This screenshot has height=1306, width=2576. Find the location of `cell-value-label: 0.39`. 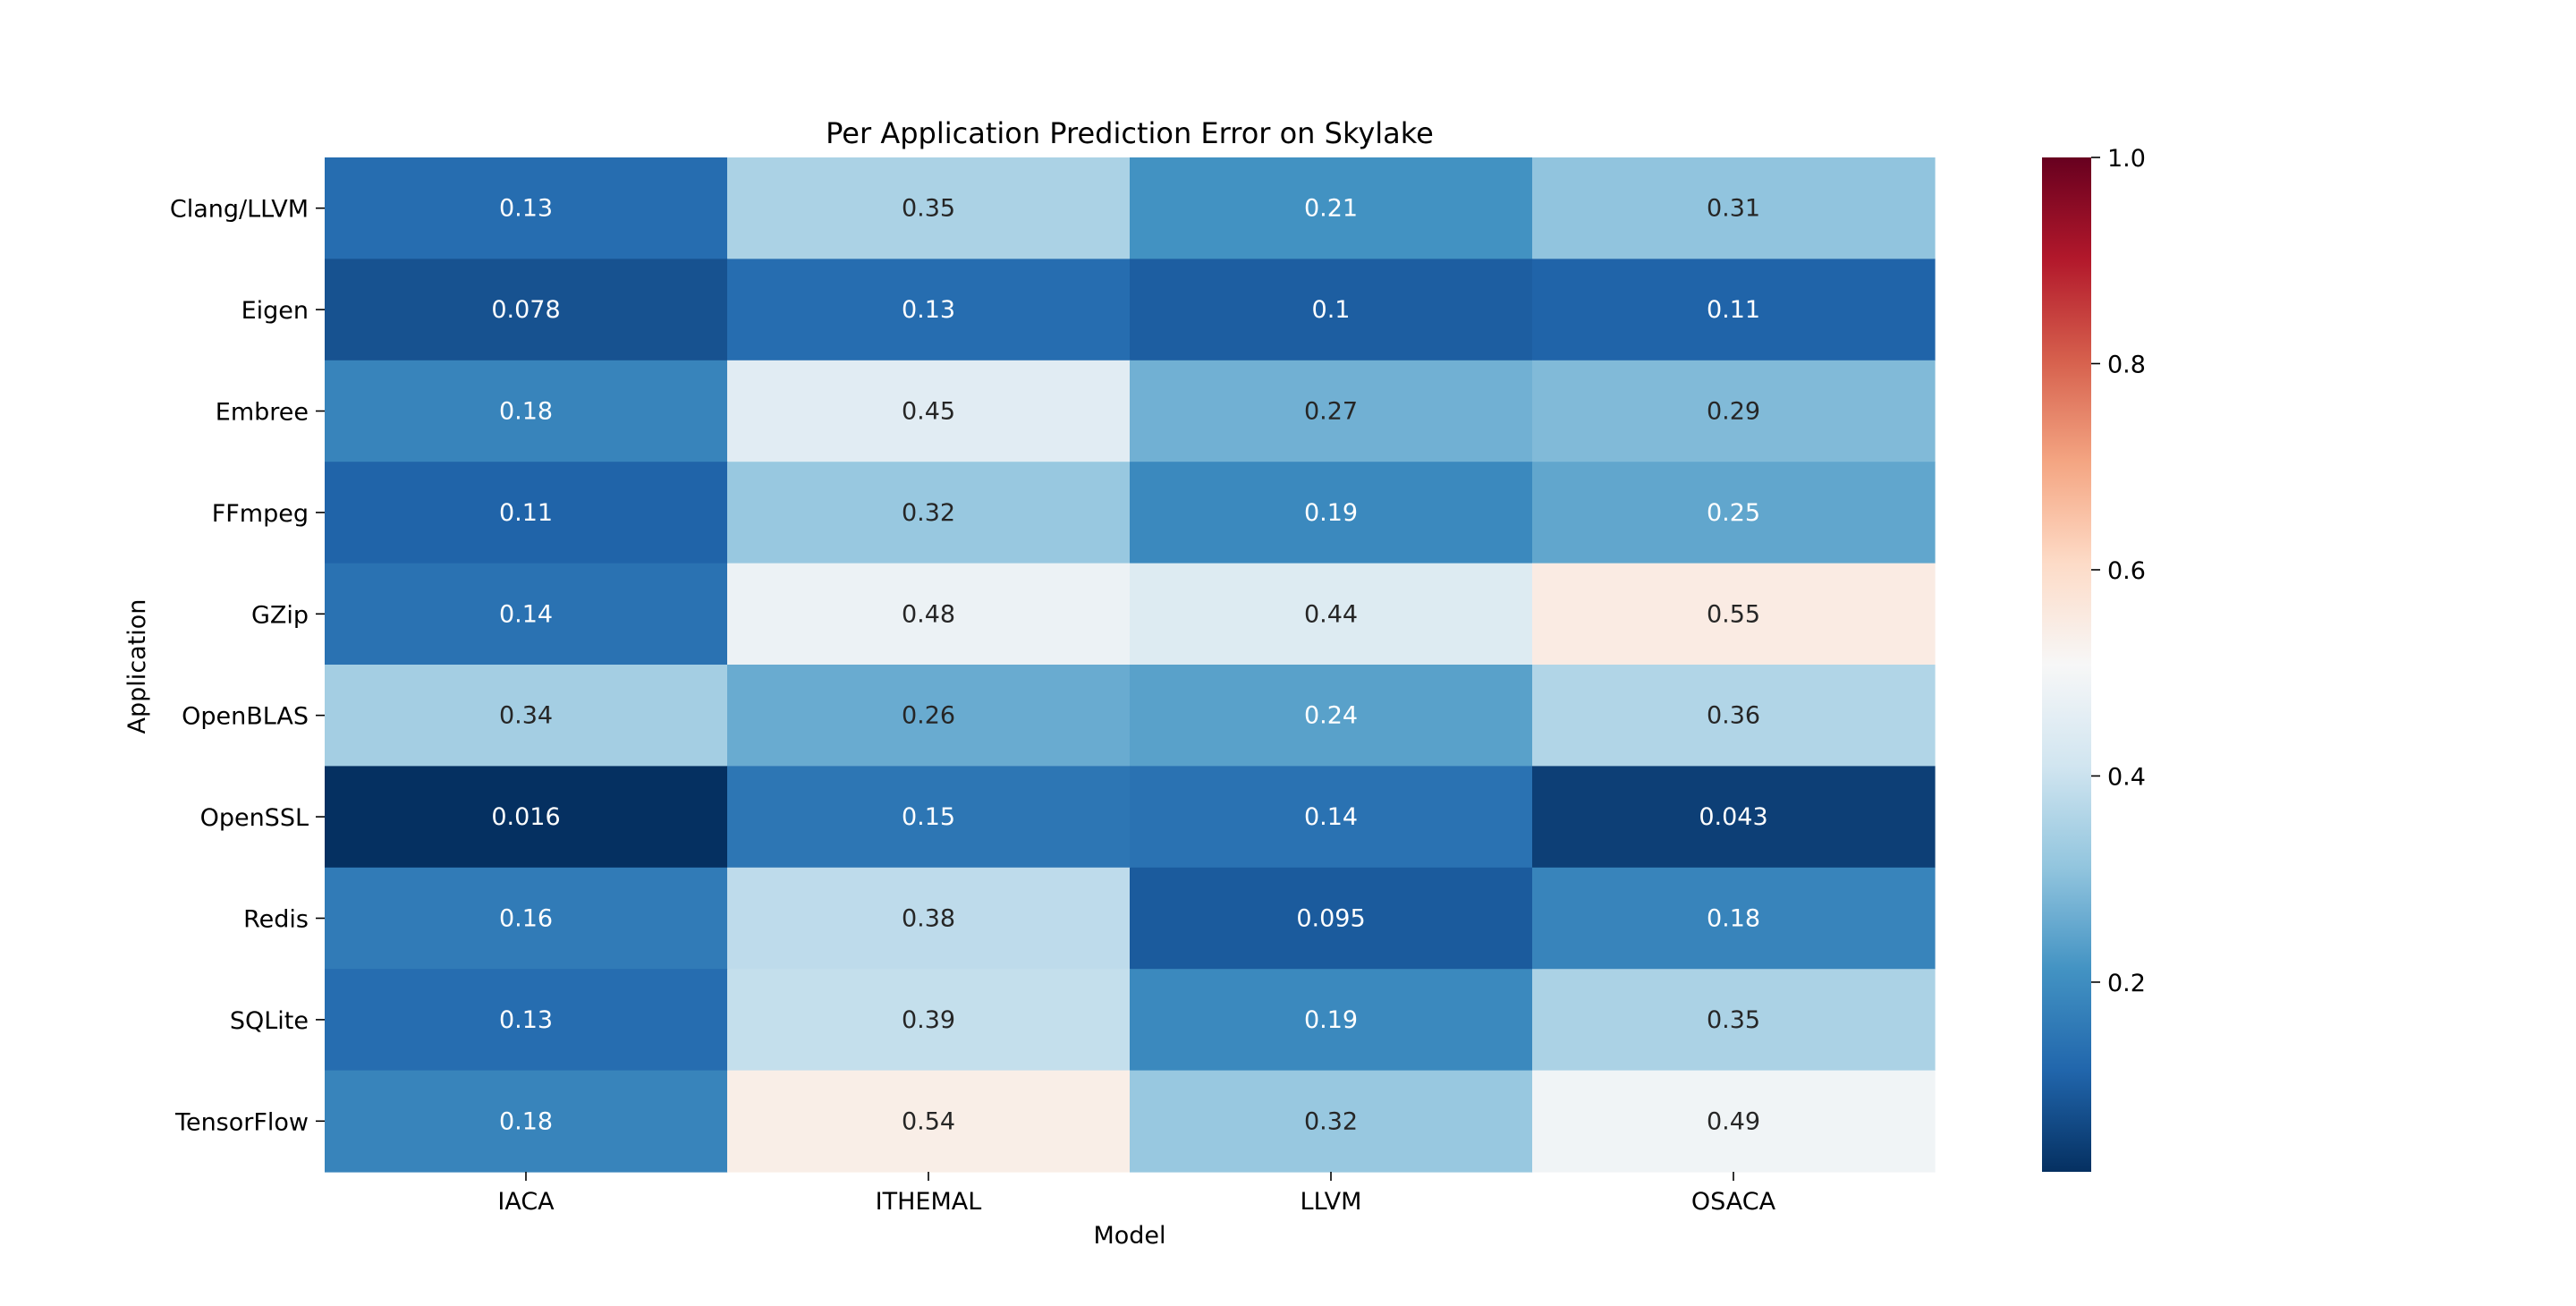

cell-value-label: 0.39 is located at coordinates (928, 1020).